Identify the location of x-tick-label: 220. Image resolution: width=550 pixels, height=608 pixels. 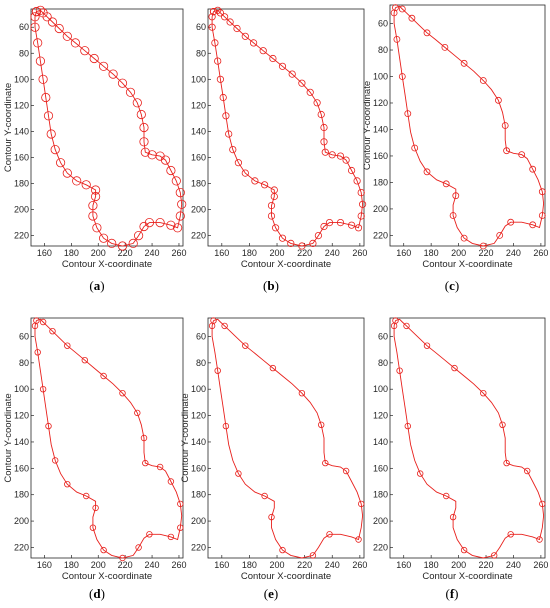
(304, 565).